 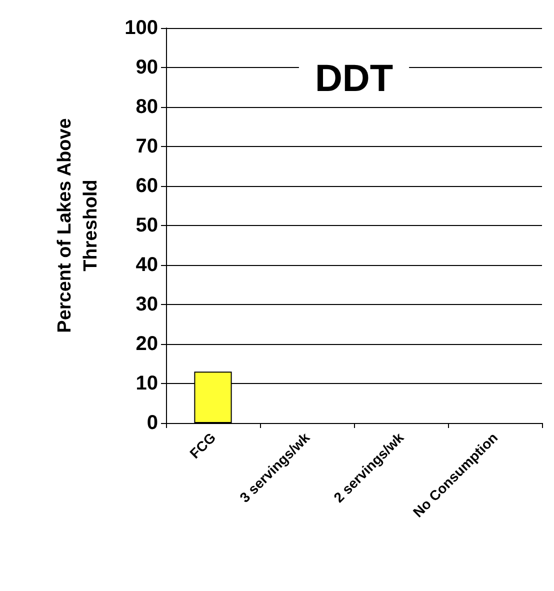 I want to click on y-tick-label: 100, so click(x=141, y=28).